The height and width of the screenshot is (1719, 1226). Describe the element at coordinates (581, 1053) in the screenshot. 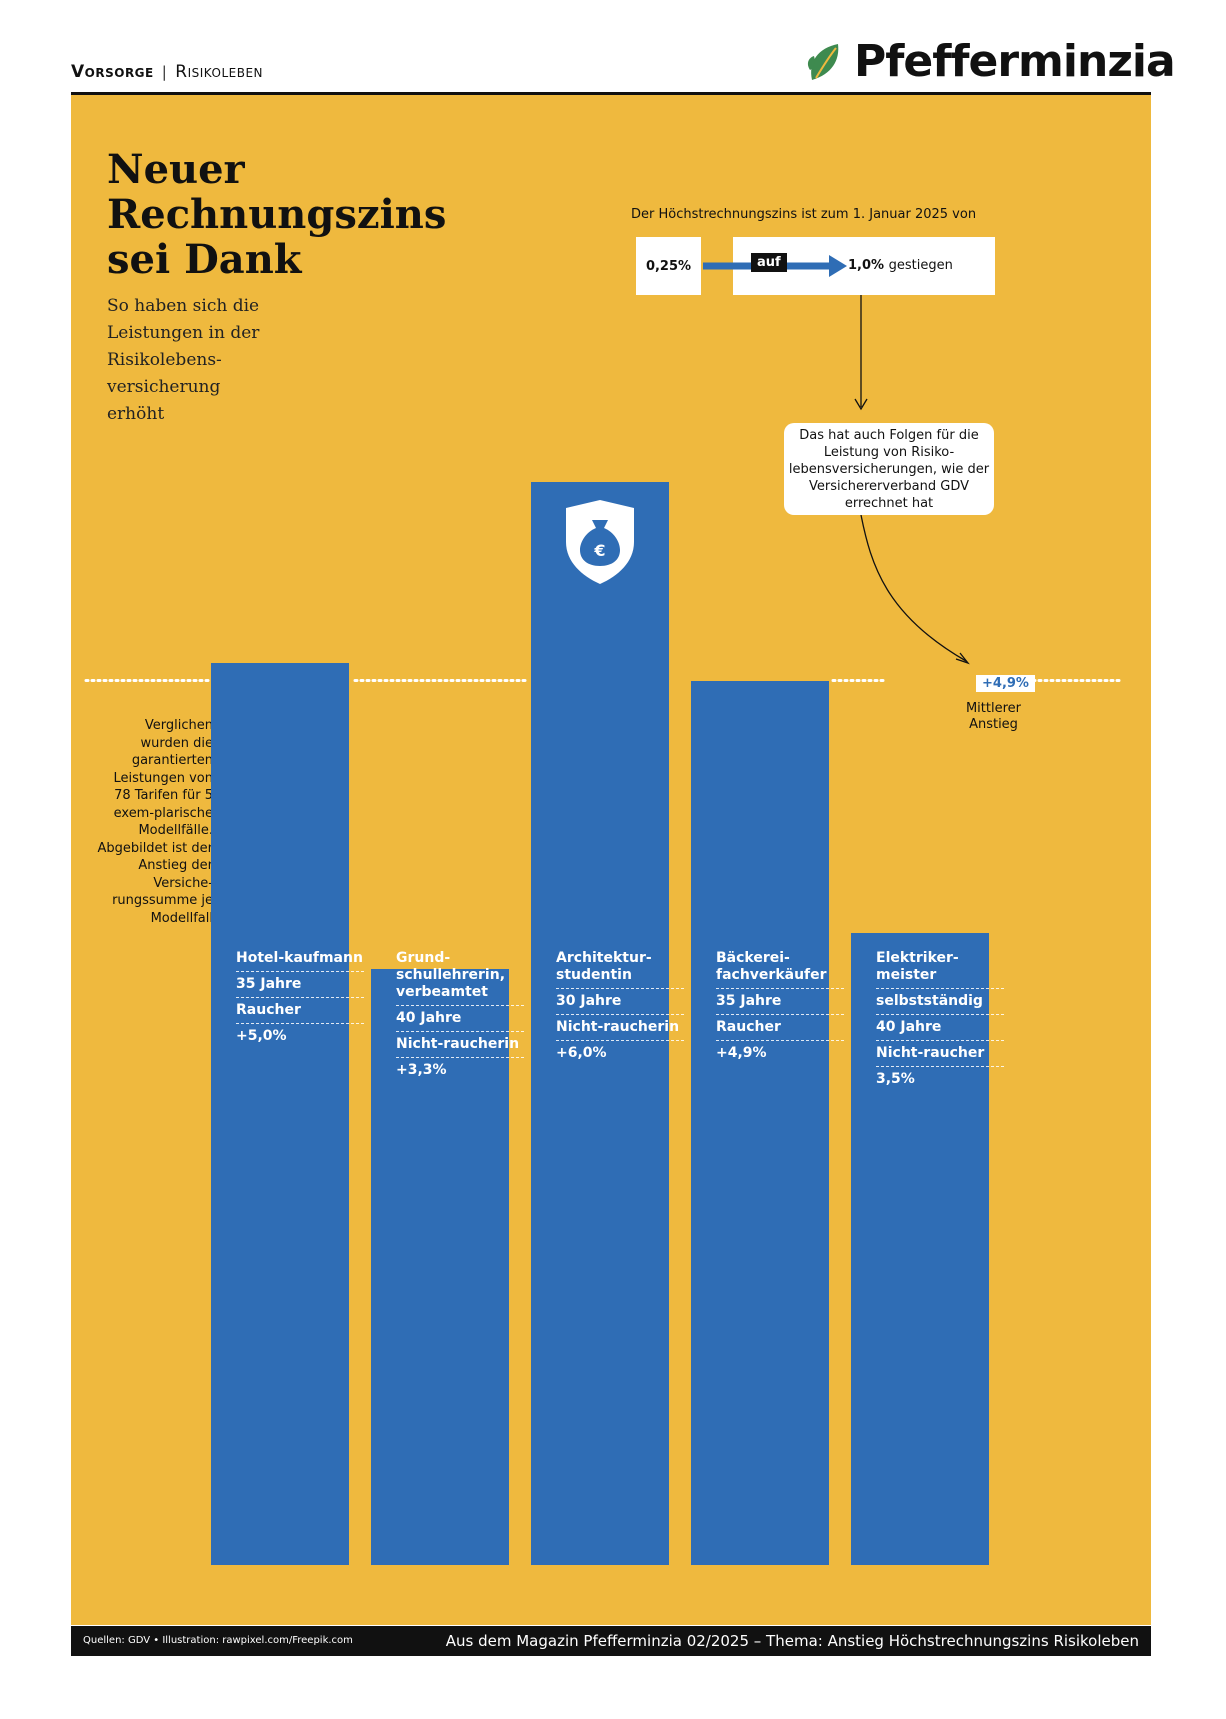

I see `bar-value-label: +6,0%` at that location.